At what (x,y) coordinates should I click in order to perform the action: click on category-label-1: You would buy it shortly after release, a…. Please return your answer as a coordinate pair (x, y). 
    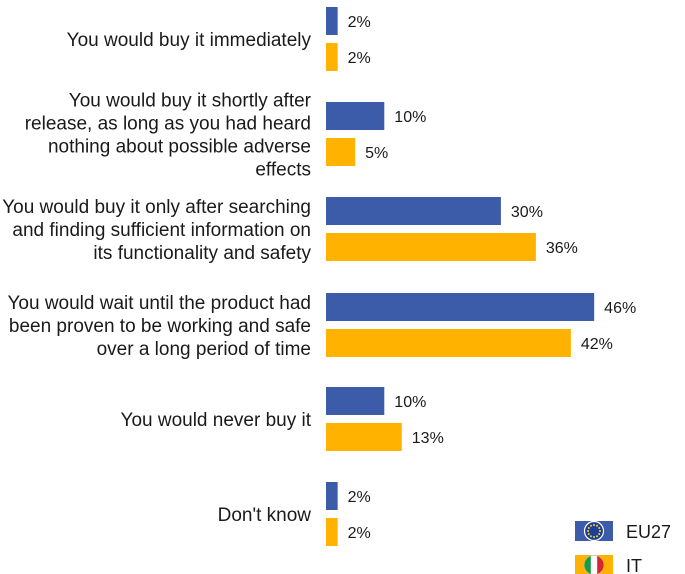
    Looking at the image, I should click on (168, 136).